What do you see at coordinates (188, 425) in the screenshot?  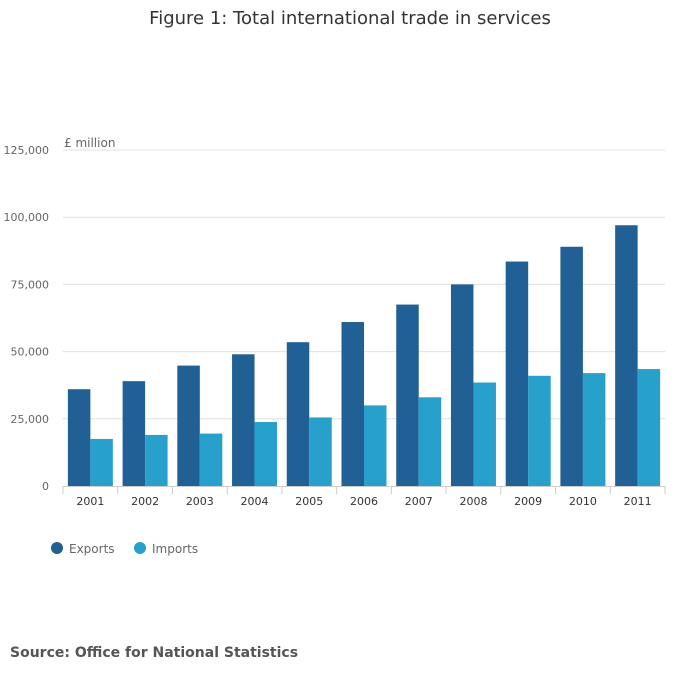 I see `exports-bar-2003` at bounding box center [188, 425].